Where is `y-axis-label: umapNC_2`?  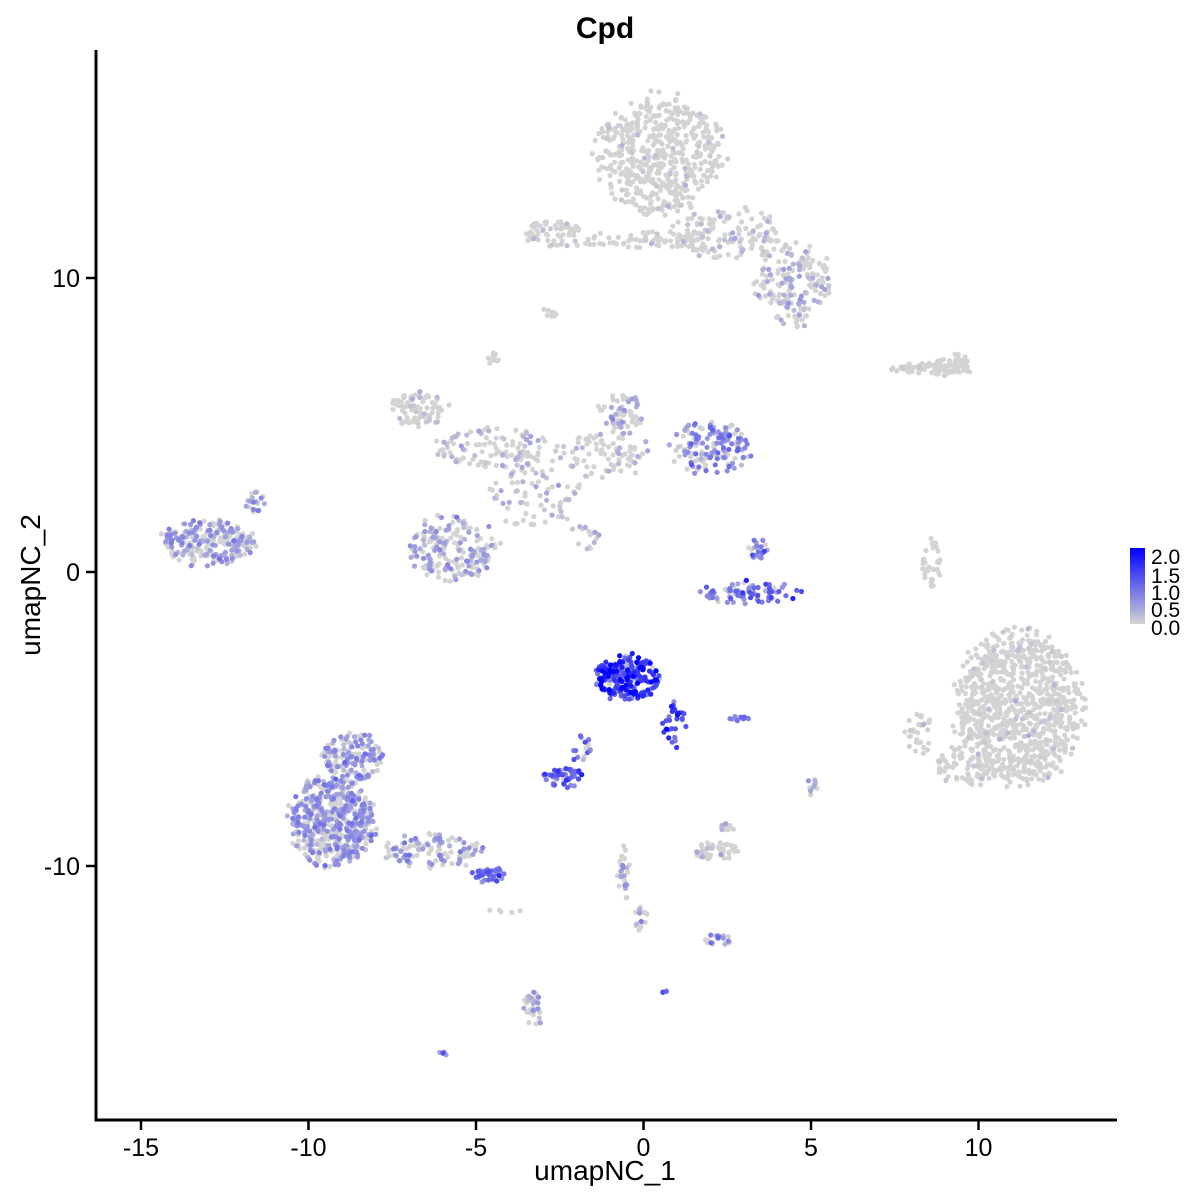
y-axis-label: umapNC_2 is located at coordinates (30, 585).